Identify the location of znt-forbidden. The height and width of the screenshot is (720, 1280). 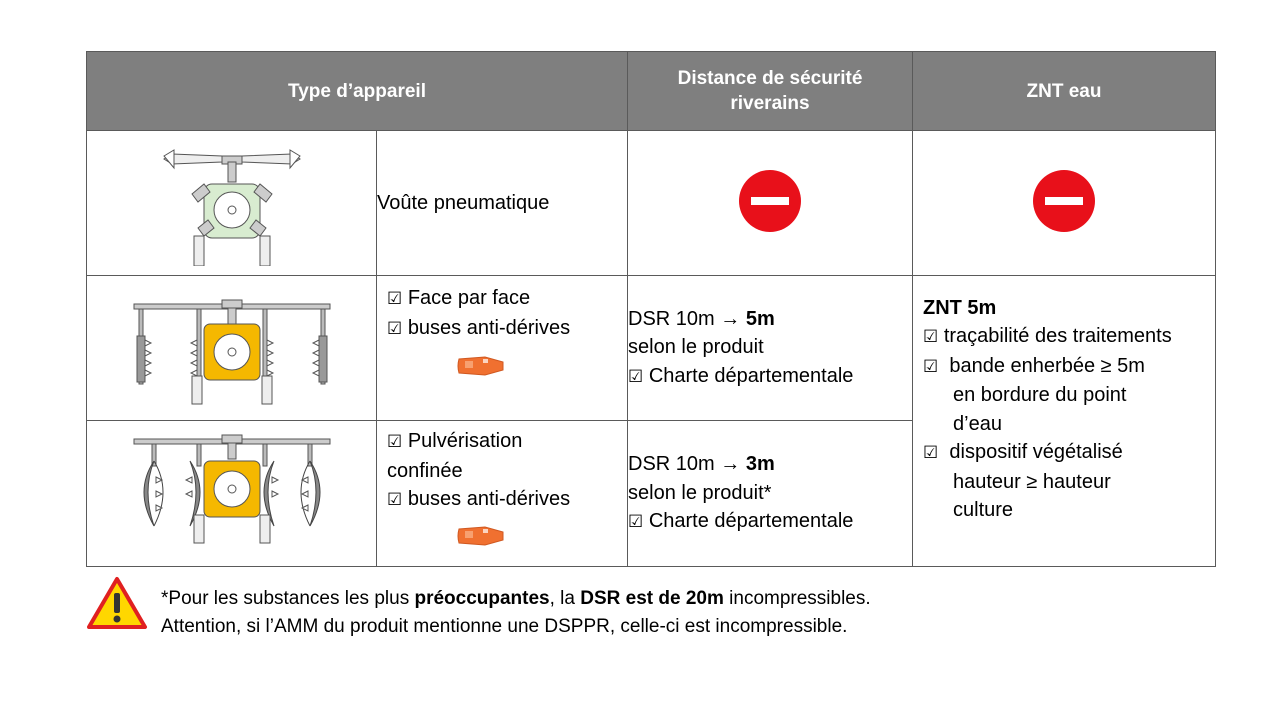
(1064, 203).